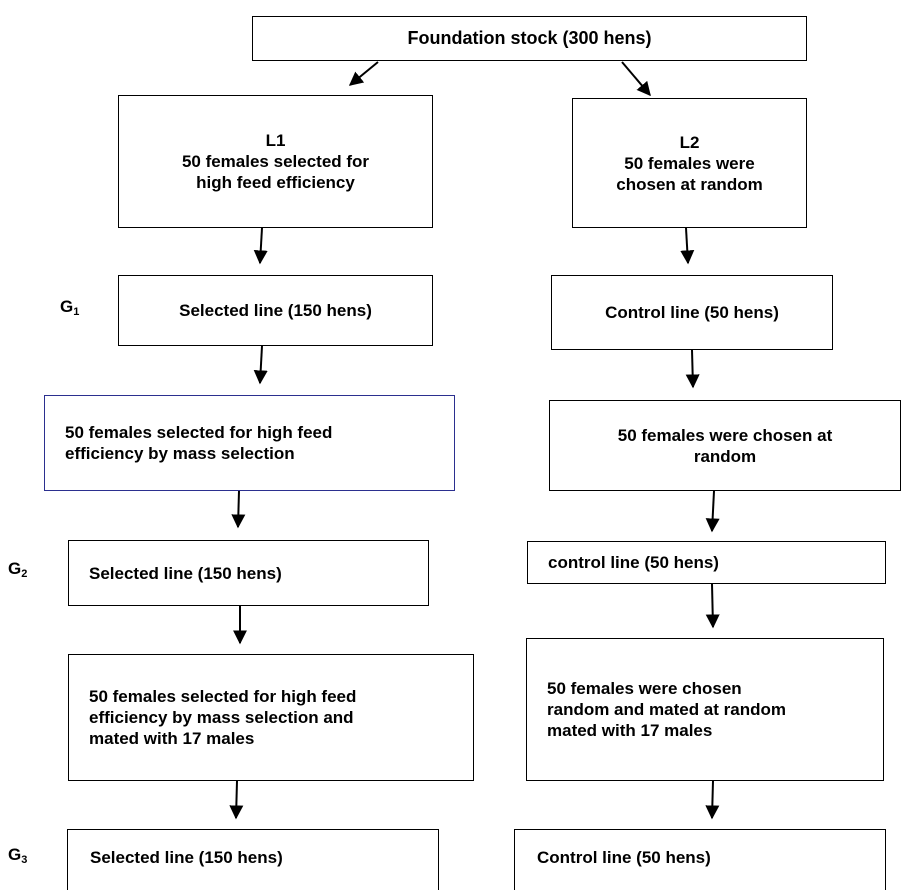  I want to click on selected-line-g3-label: Selected line (150 hens), so click(186, 857).